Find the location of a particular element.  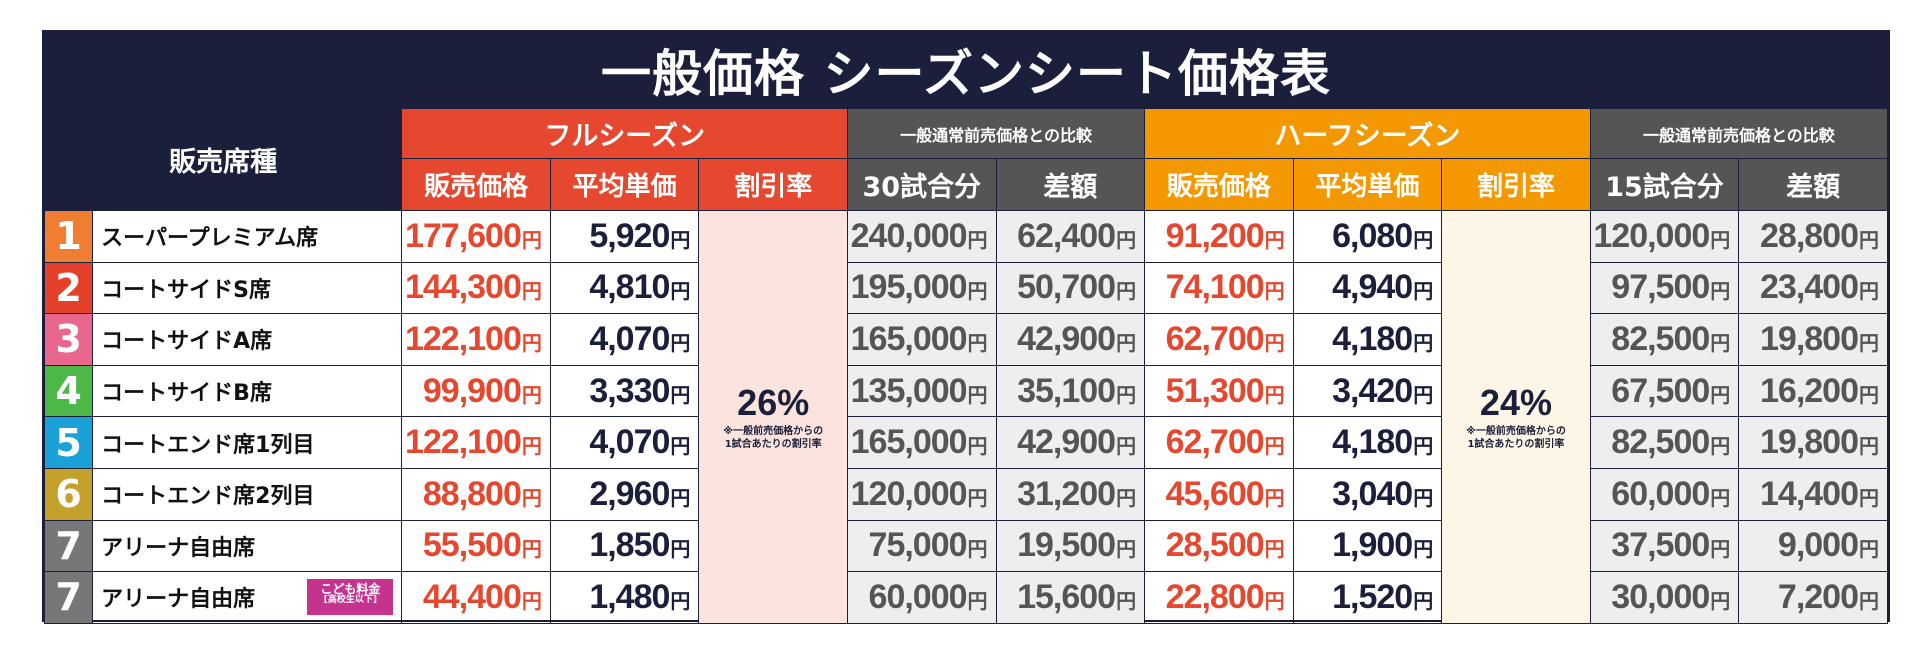

full-difference: 35,100円 is located at coordinates (1070, 391).